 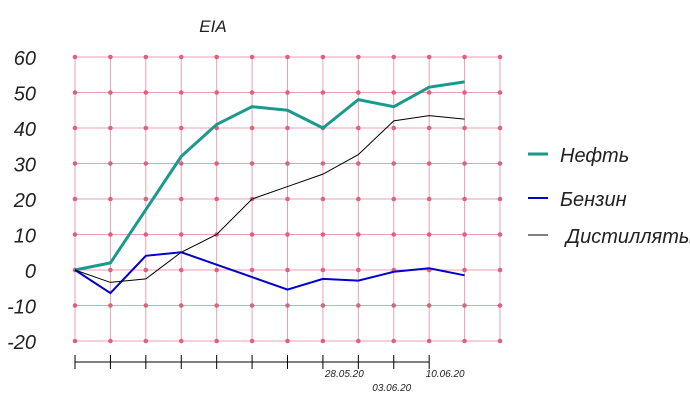 I want to click on legend-label: Дистилляты, so click(x=627, y=237).